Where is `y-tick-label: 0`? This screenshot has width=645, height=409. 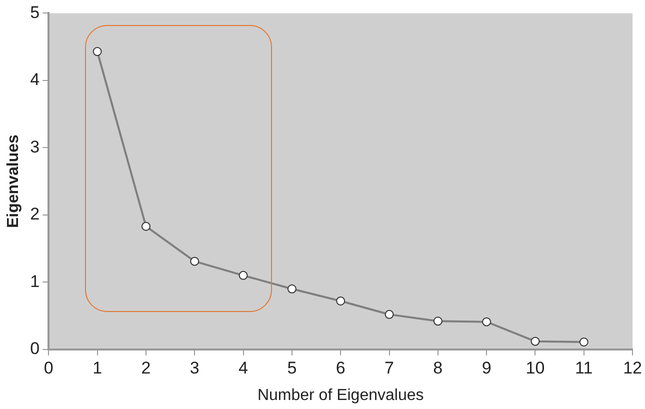 y-tick-label: 0 is located at coordinates (35, 348).